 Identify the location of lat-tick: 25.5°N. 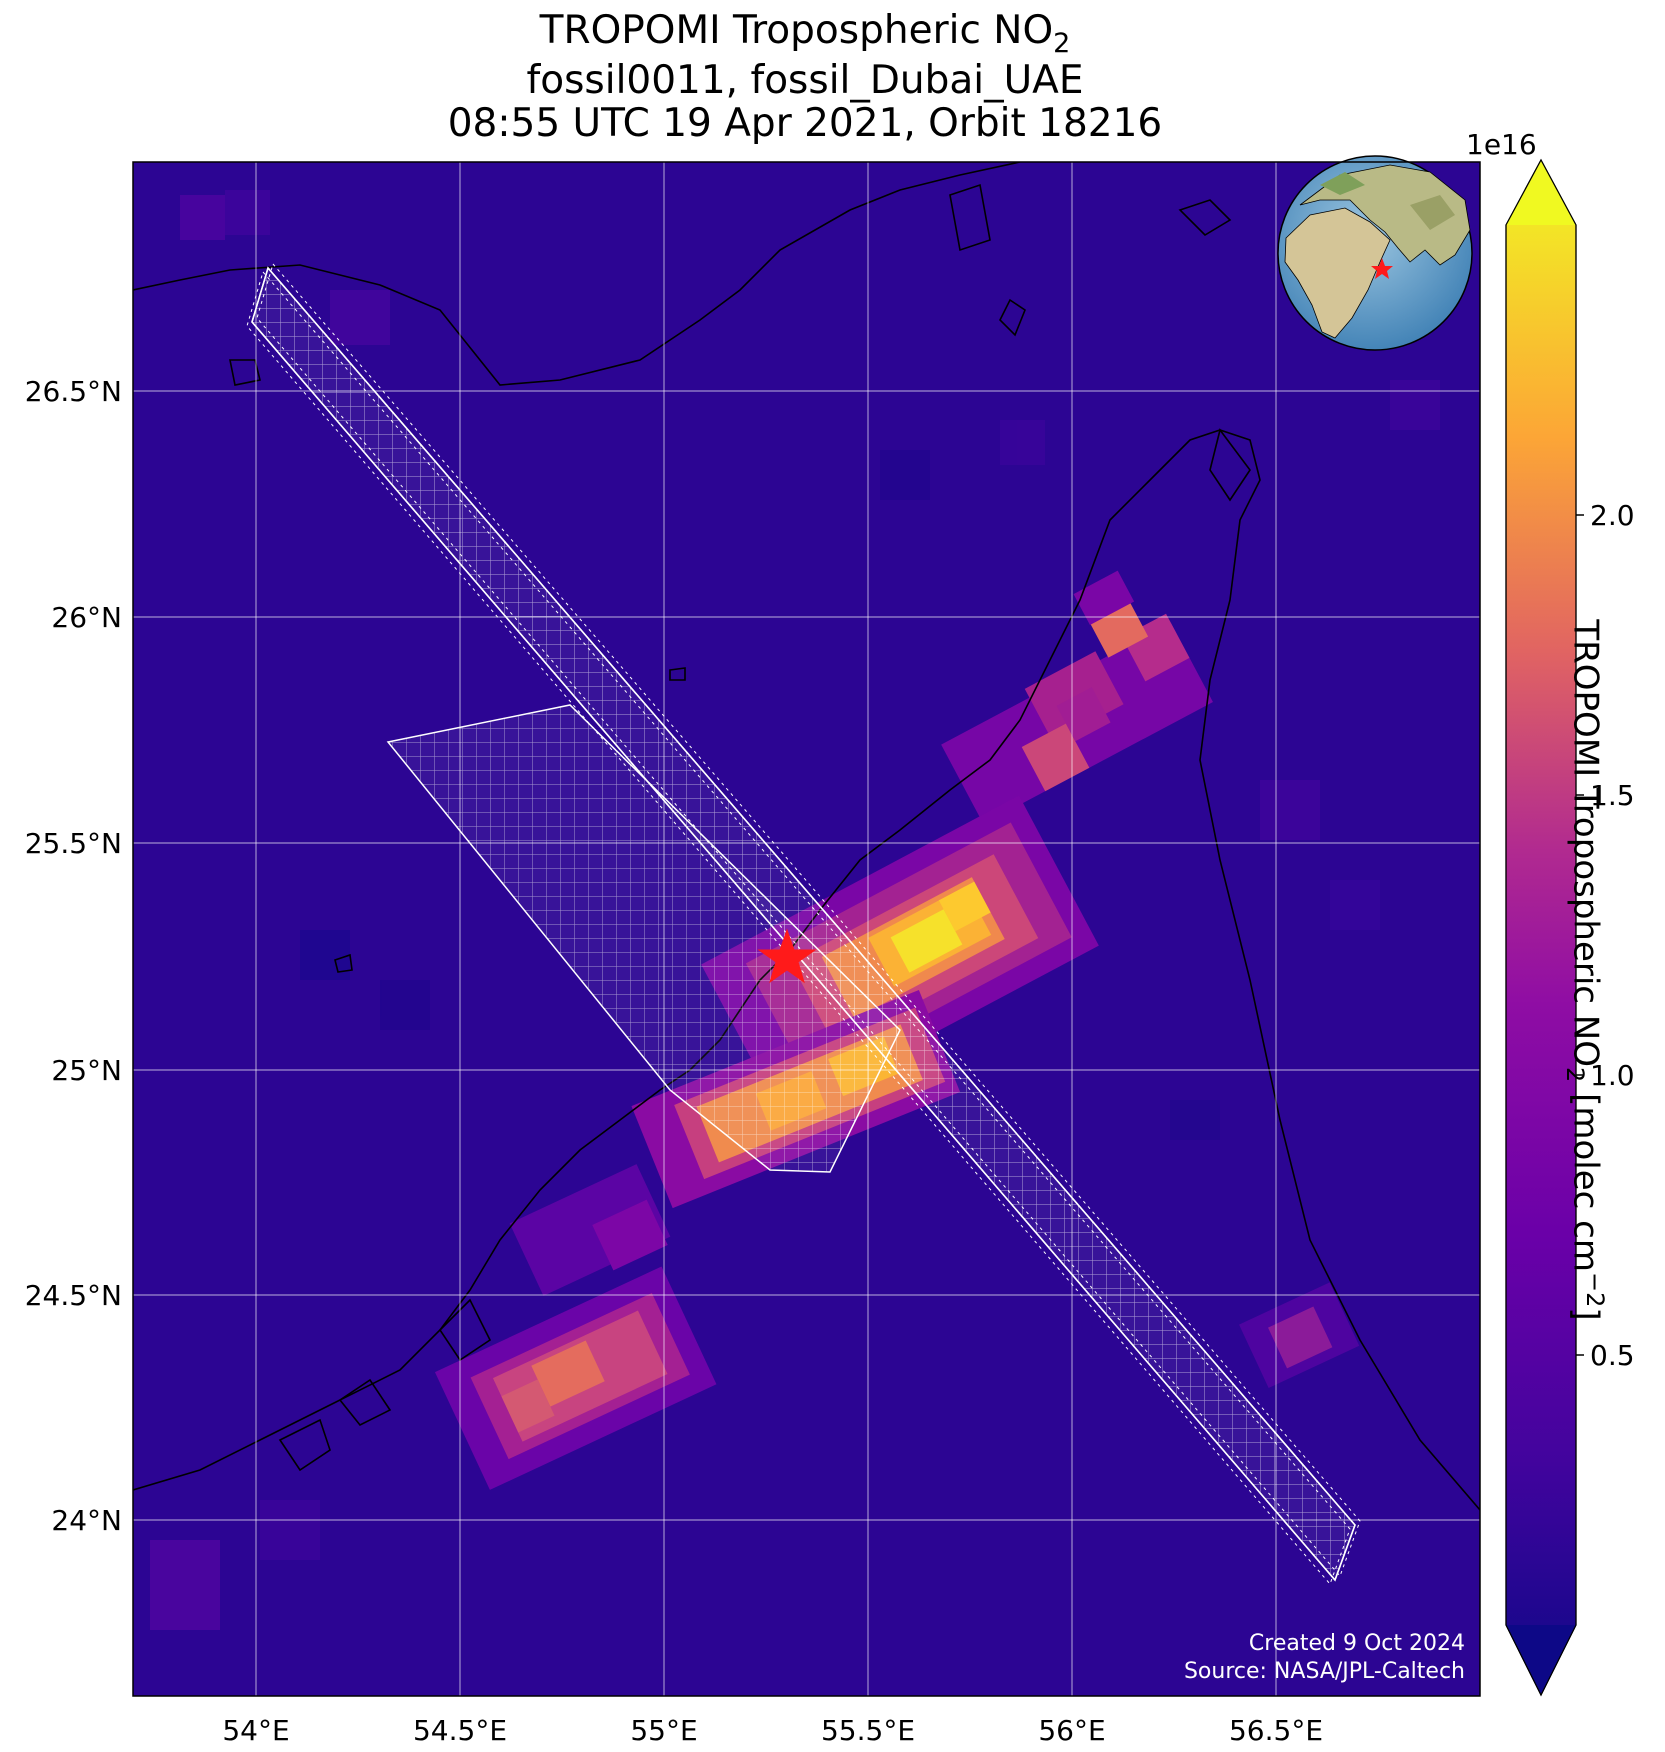
(73, 843).